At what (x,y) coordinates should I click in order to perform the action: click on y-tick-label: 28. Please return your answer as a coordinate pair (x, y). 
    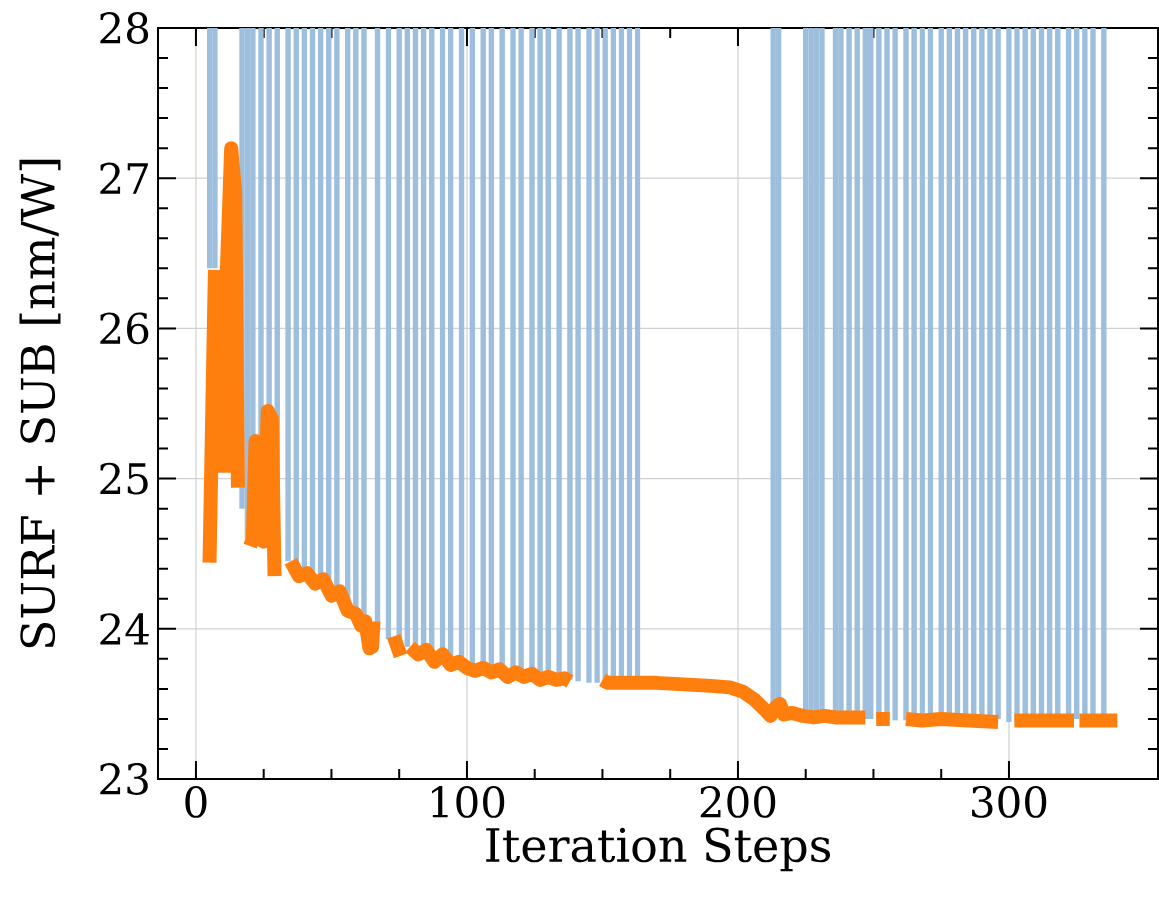
    Looking at the image, I should click on (124, 28).